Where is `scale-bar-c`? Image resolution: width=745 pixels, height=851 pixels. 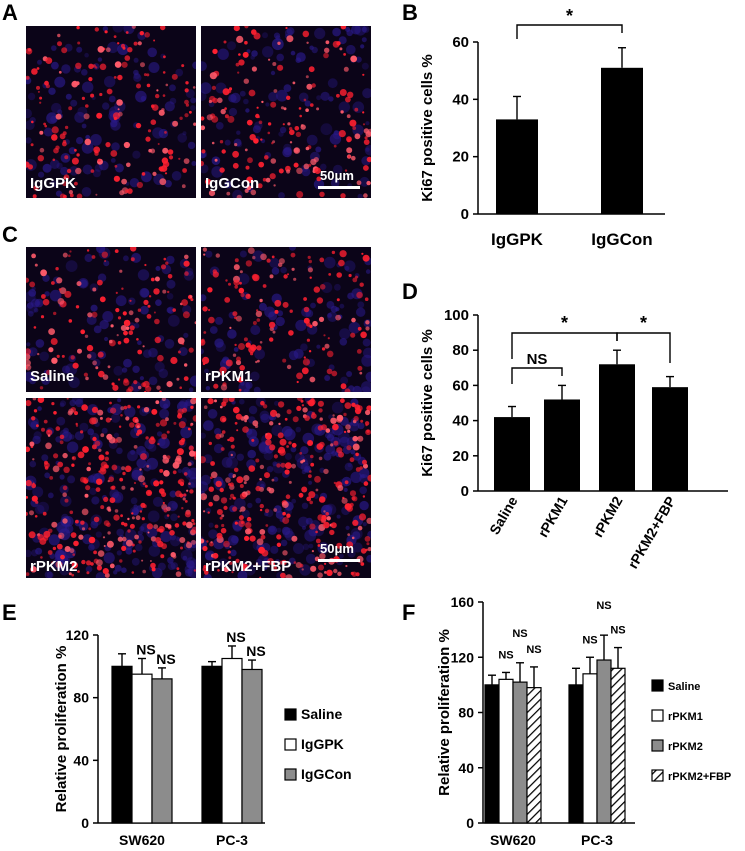
scale-bar-c is located at coordinates (339, 560).